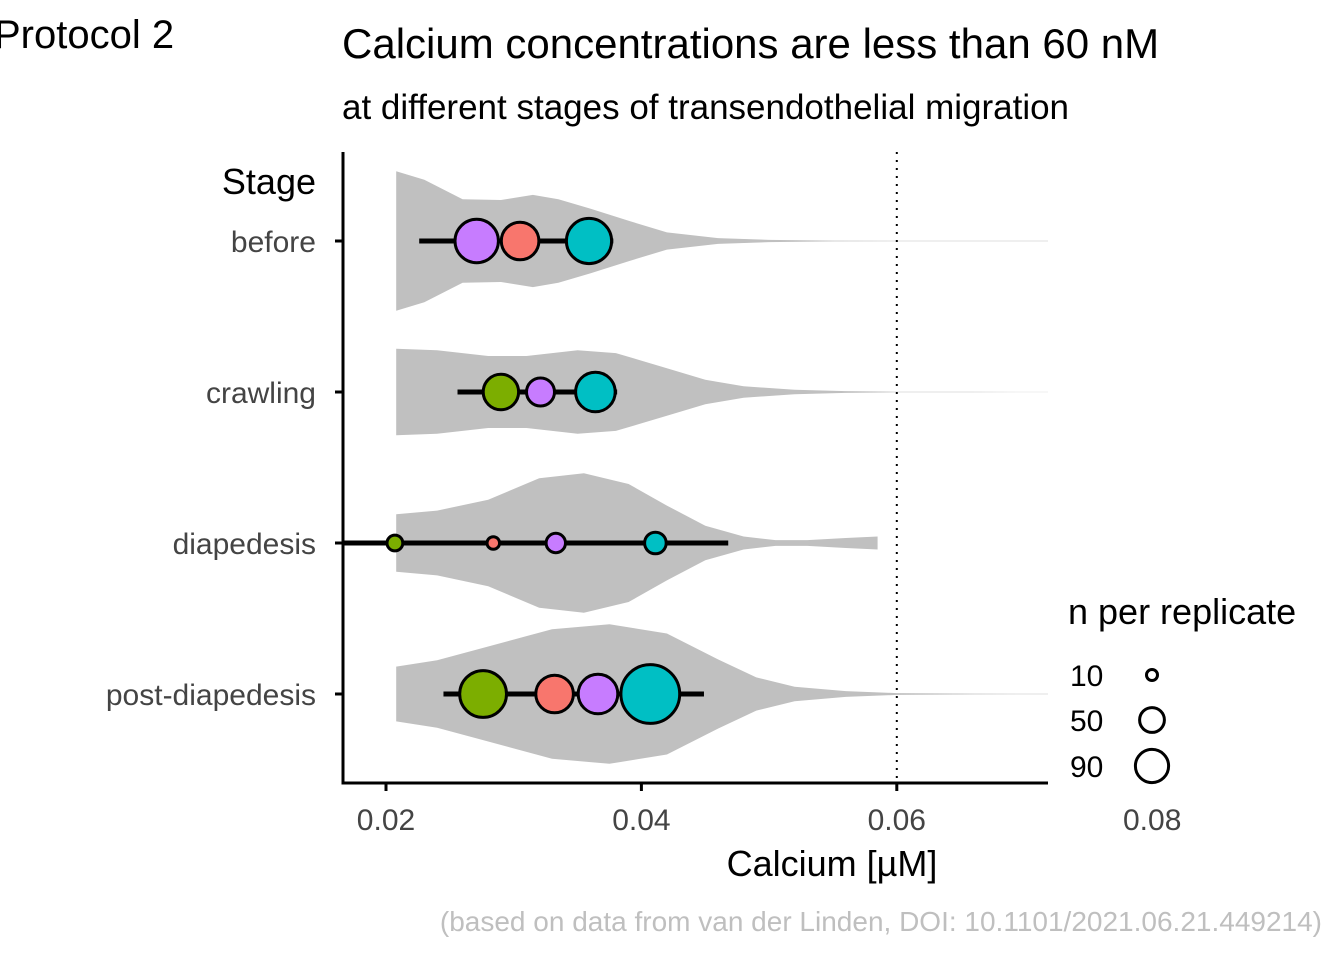 The width and height of the screenshot is (1344, 960). I want to click on y-tick-label: crawling, so click(261, 393).